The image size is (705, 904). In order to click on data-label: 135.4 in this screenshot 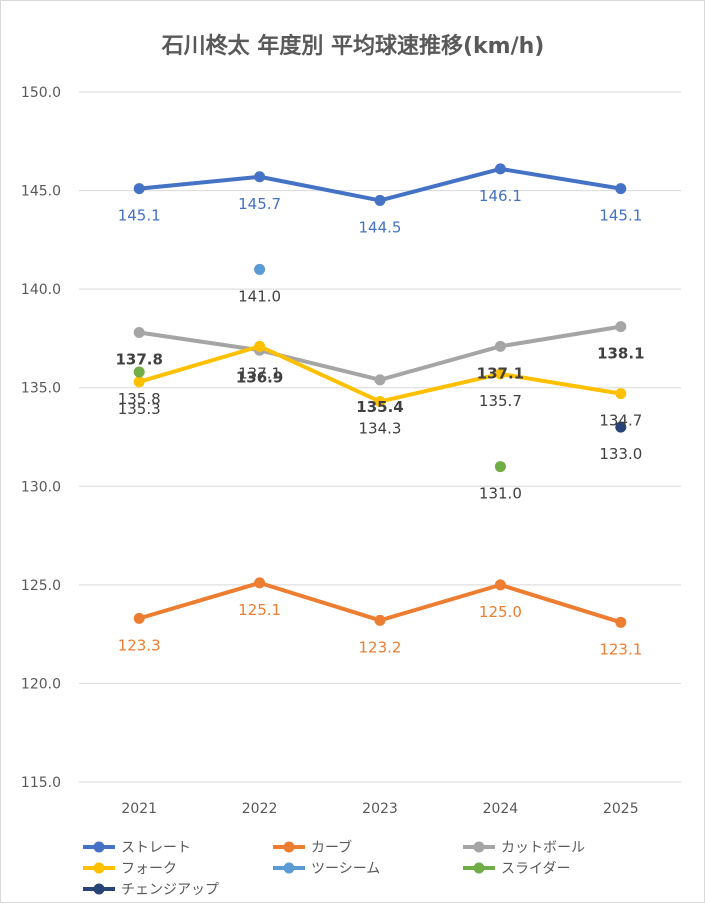, I will do `click(379, 407)`.